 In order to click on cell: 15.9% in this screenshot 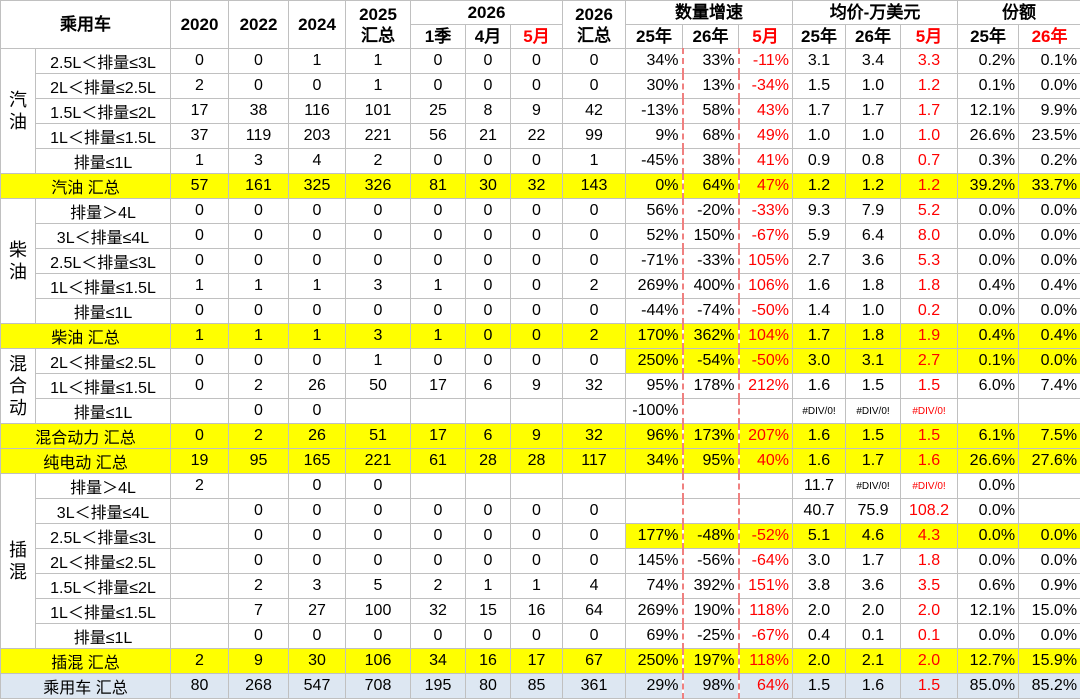, I will do `click(1049, 661)`.